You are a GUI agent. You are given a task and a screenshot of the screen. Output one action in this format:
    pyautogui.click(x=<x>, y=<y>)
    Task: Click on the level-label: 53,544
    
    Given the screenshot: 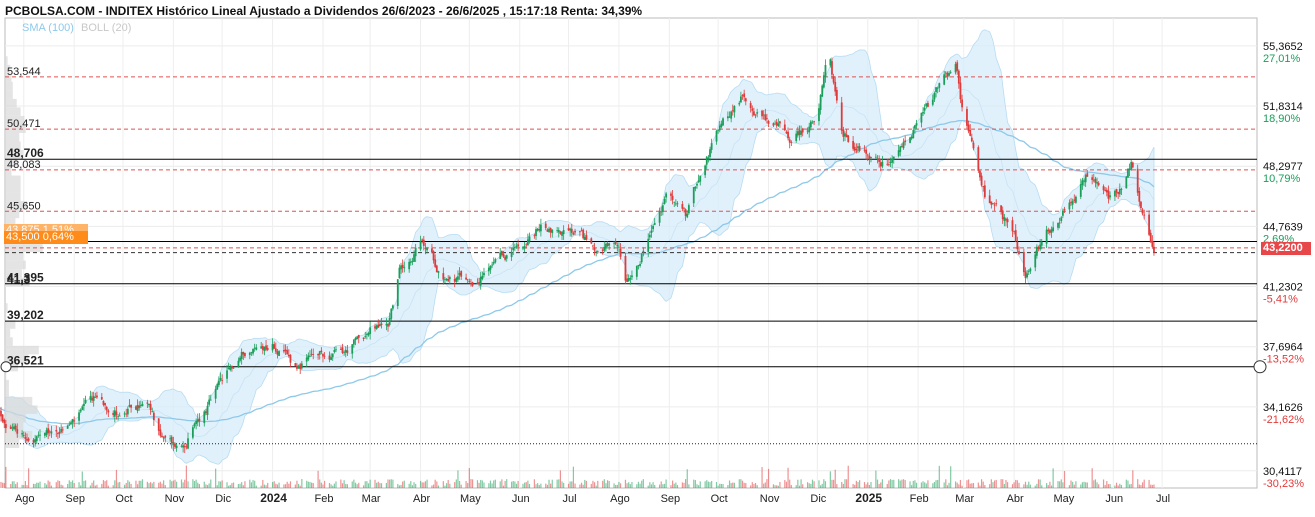 What is the action you would take?
    pyautogui.click(x=24, y=72)
    